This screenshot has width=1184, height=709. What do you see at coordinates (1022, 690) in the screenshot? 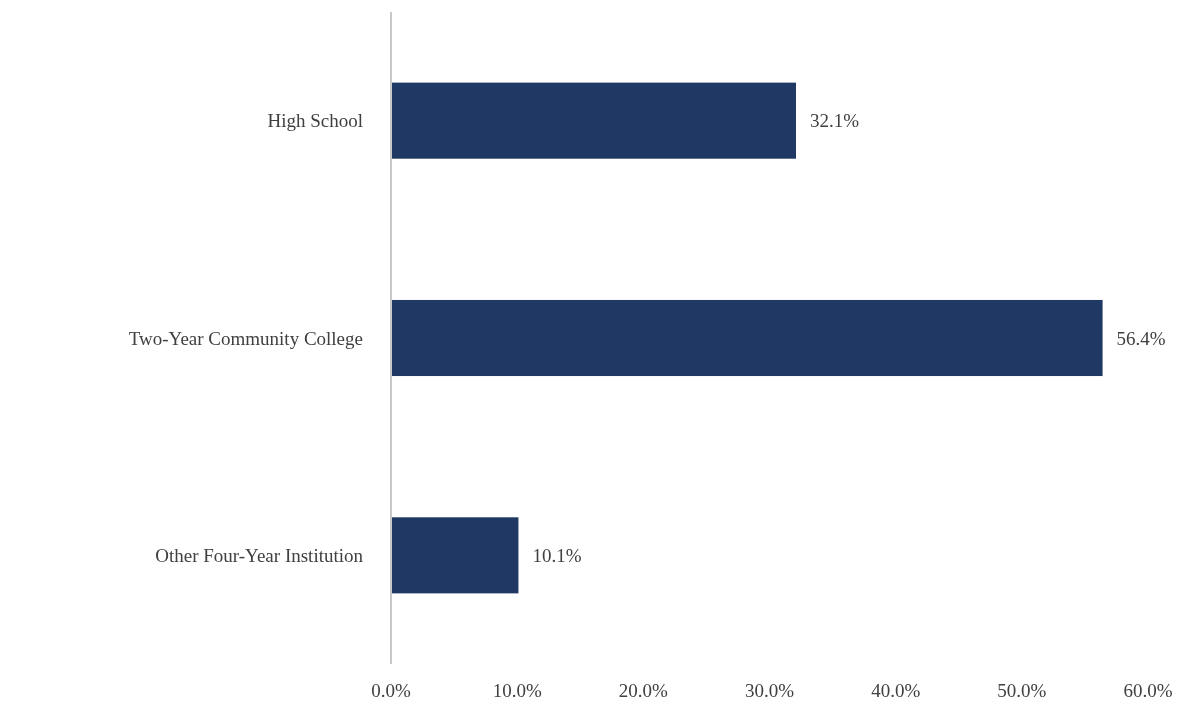
I see `x-tick-label: 50.0%` at bounding box center [1022, 690].